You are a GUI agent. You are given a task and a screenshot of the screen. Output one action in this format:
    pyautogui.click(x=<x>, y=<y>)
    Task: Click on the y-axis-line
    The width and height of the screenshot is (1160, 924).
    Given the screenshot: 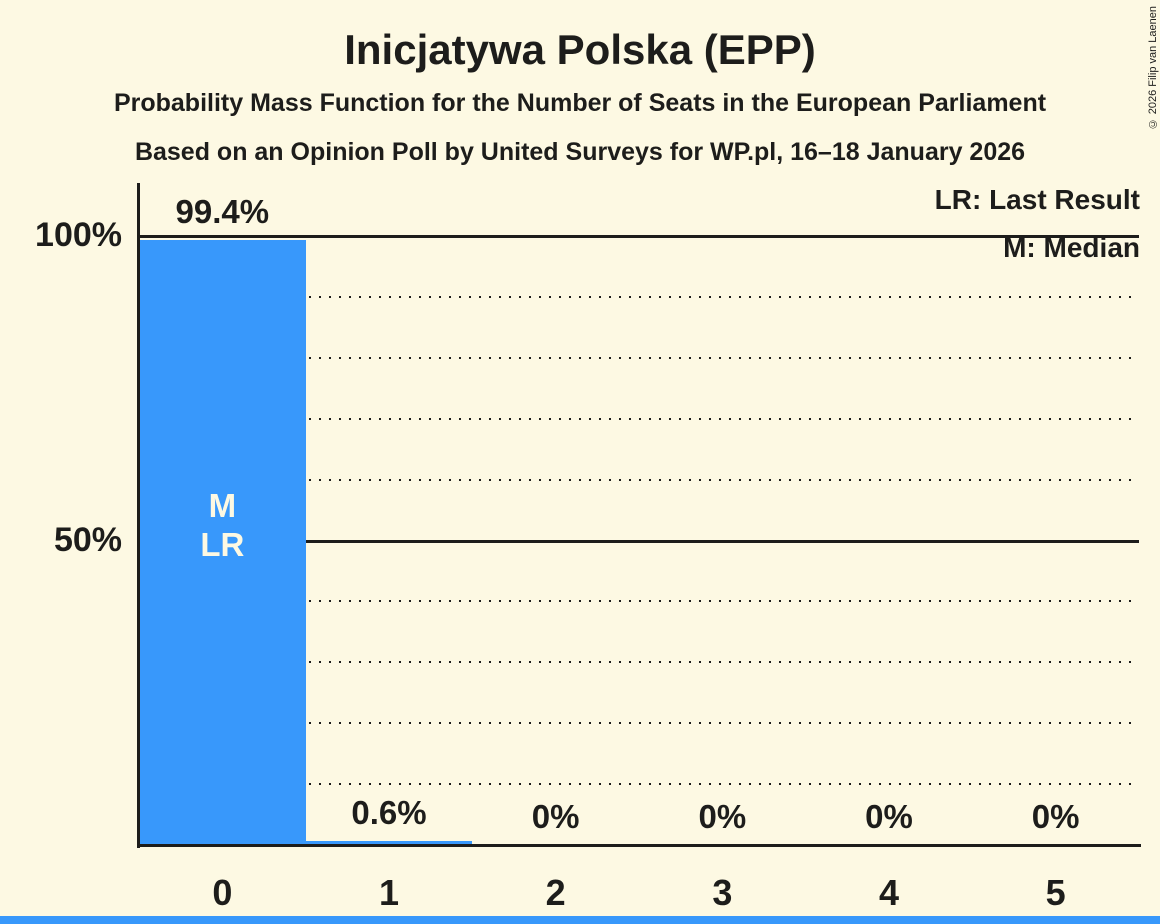 What is the action you would take?
    pyautogui.click(x=138, y=515)
    